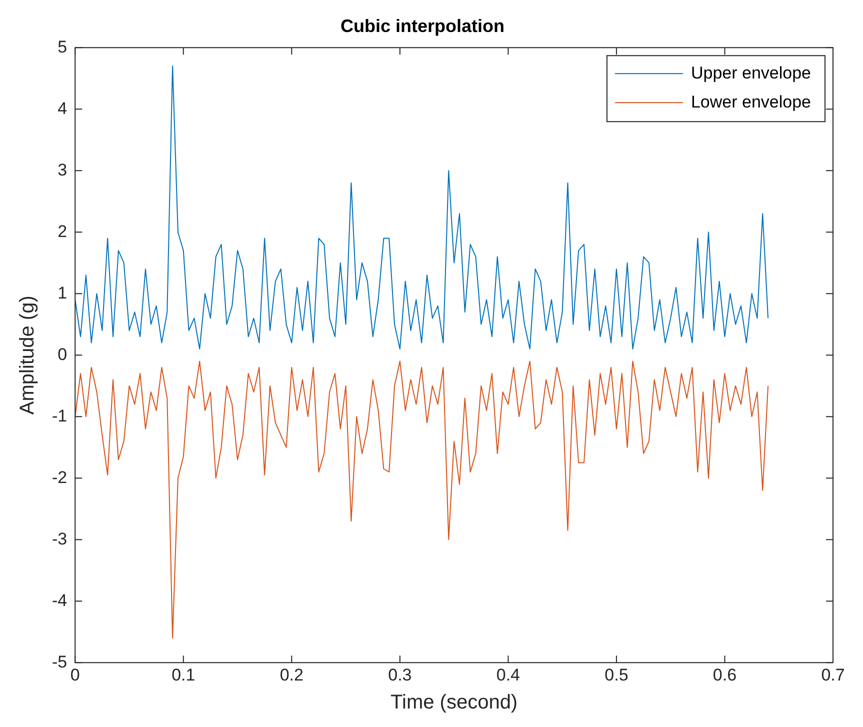 The width and height of the screenshot is (863, 727). What do you see at coordinates (750, 72) in the screenshot?
I see `legend-label: Upper envelope` at bounding box center [750, 72].